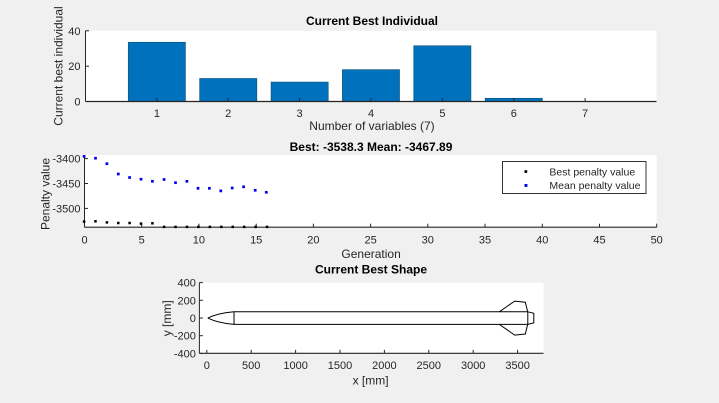 The image size is (719, 403). I want to click on svg-text: 35, so click(485, 240).